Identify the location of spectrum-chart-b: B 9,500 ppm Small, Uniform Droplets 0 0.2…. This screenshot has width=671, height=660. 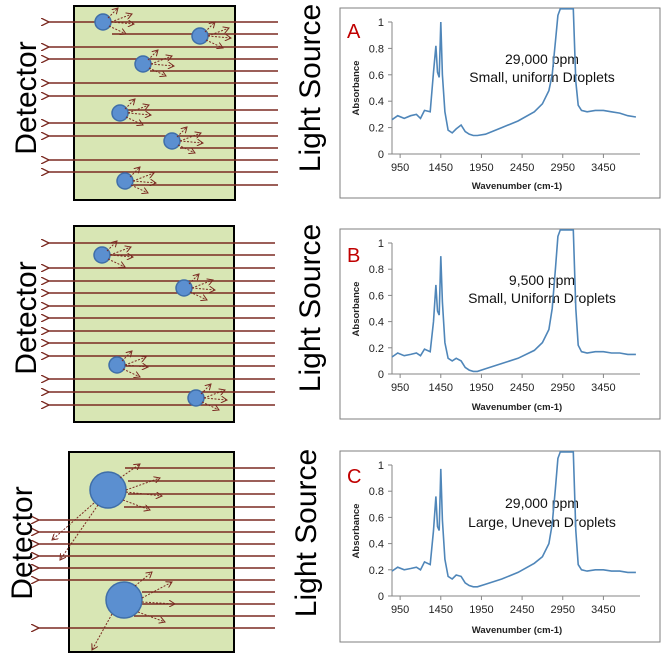
(500, 324).